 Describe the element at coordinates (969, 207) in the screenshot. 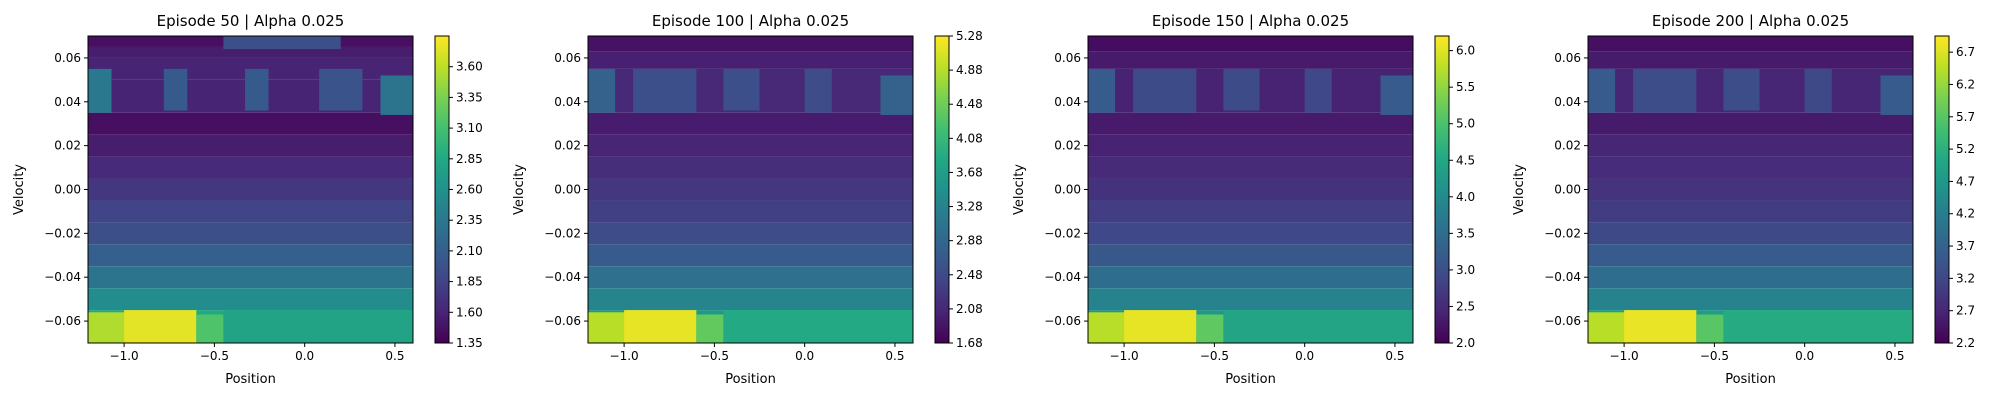

I see `colorbar-tick-label: 3.28` at that location.